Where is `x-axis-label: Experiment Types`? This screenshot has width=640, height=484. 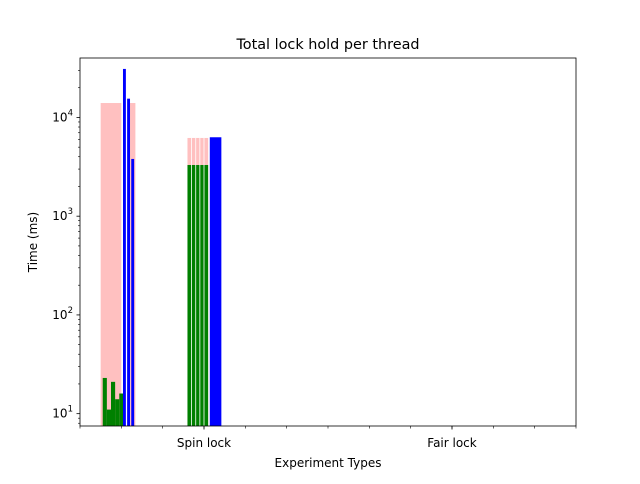 x-axis-label: Experiment Types is located at coordinates (328, 463).